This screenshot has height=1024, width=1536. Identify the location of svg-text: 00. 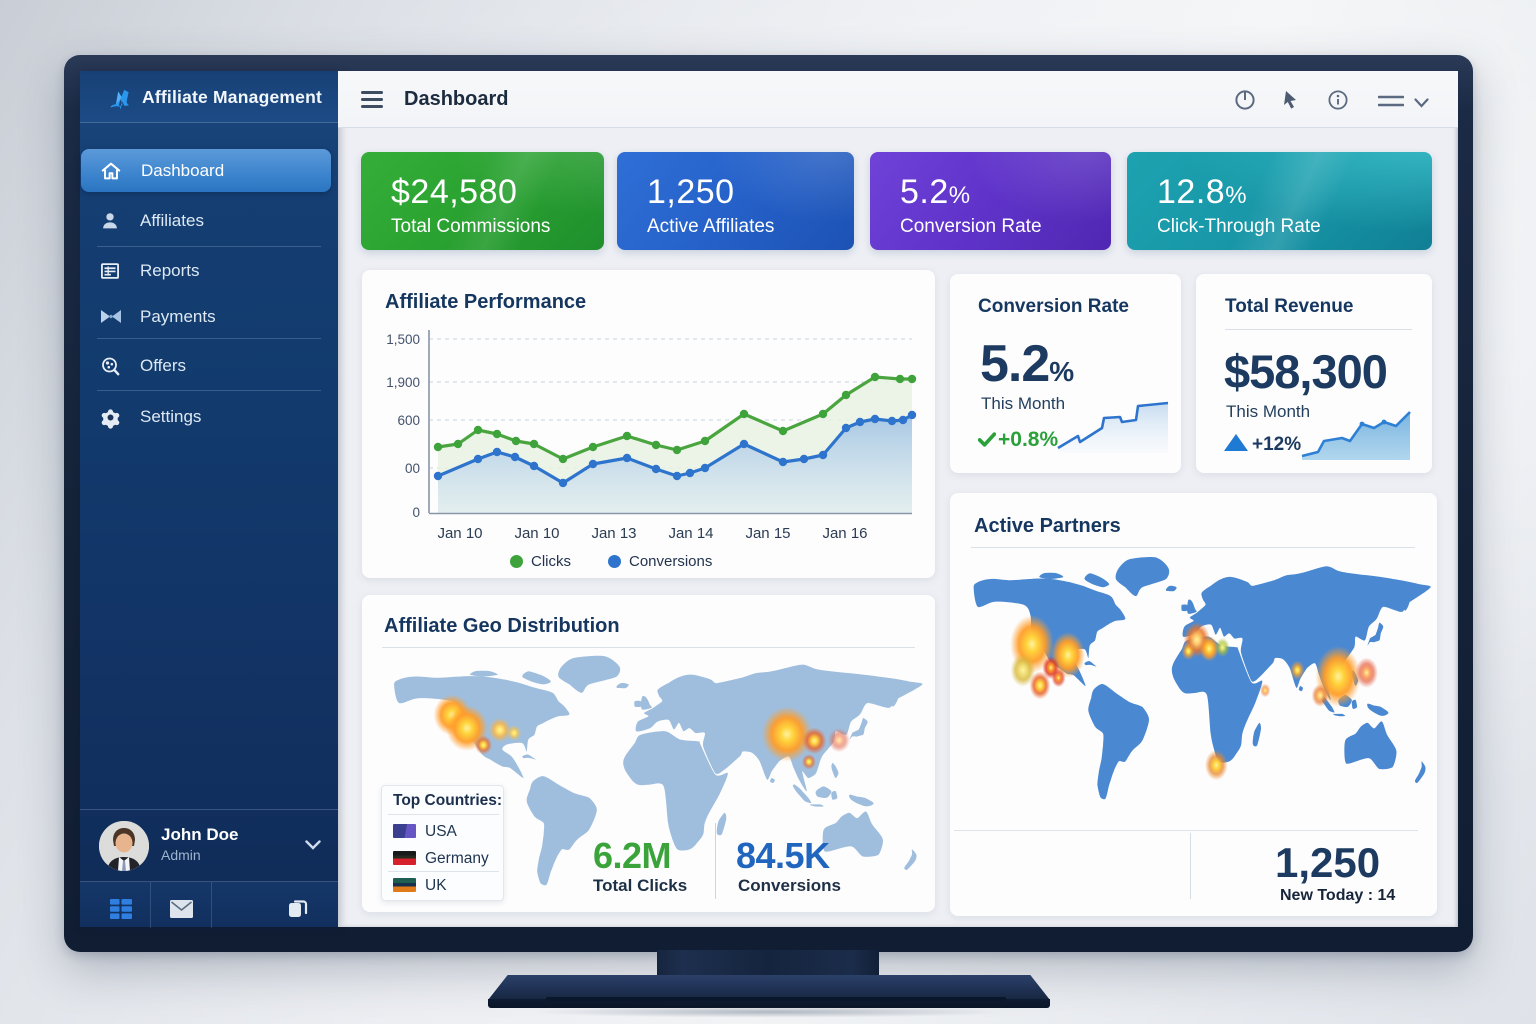
(412, 468).